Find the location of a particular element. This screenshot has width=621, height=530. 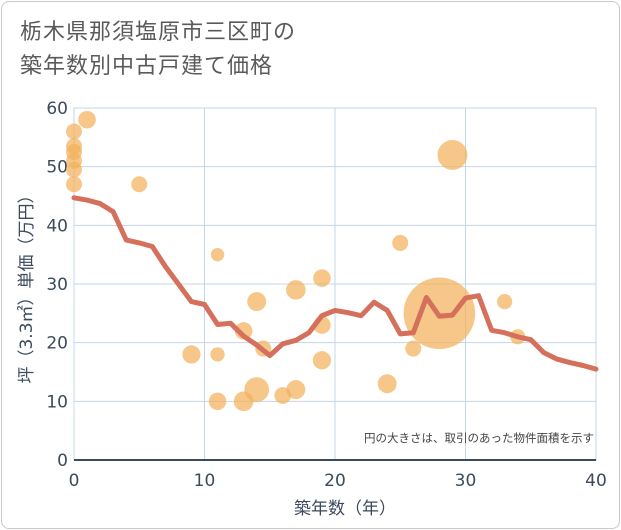

size-annotation: 円の大きさは、取引のあった物件面積を示す is located at coordinates (479, 438).